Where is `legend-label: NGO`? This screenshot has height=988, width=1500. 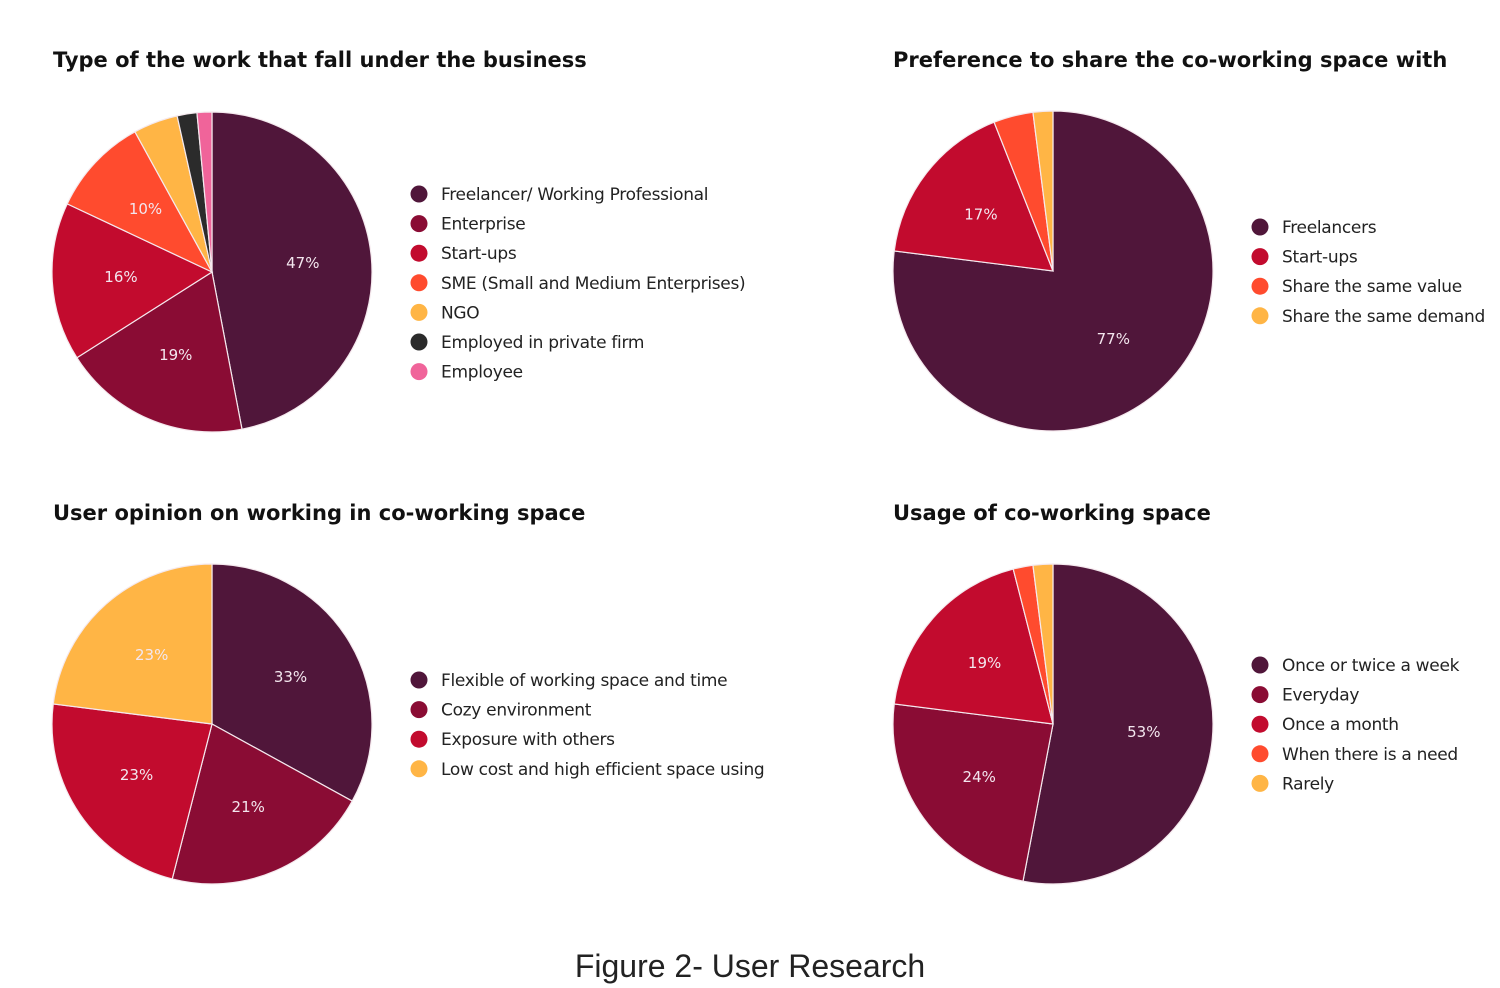 legend-label: NGO is located at coordinates (460, 313).